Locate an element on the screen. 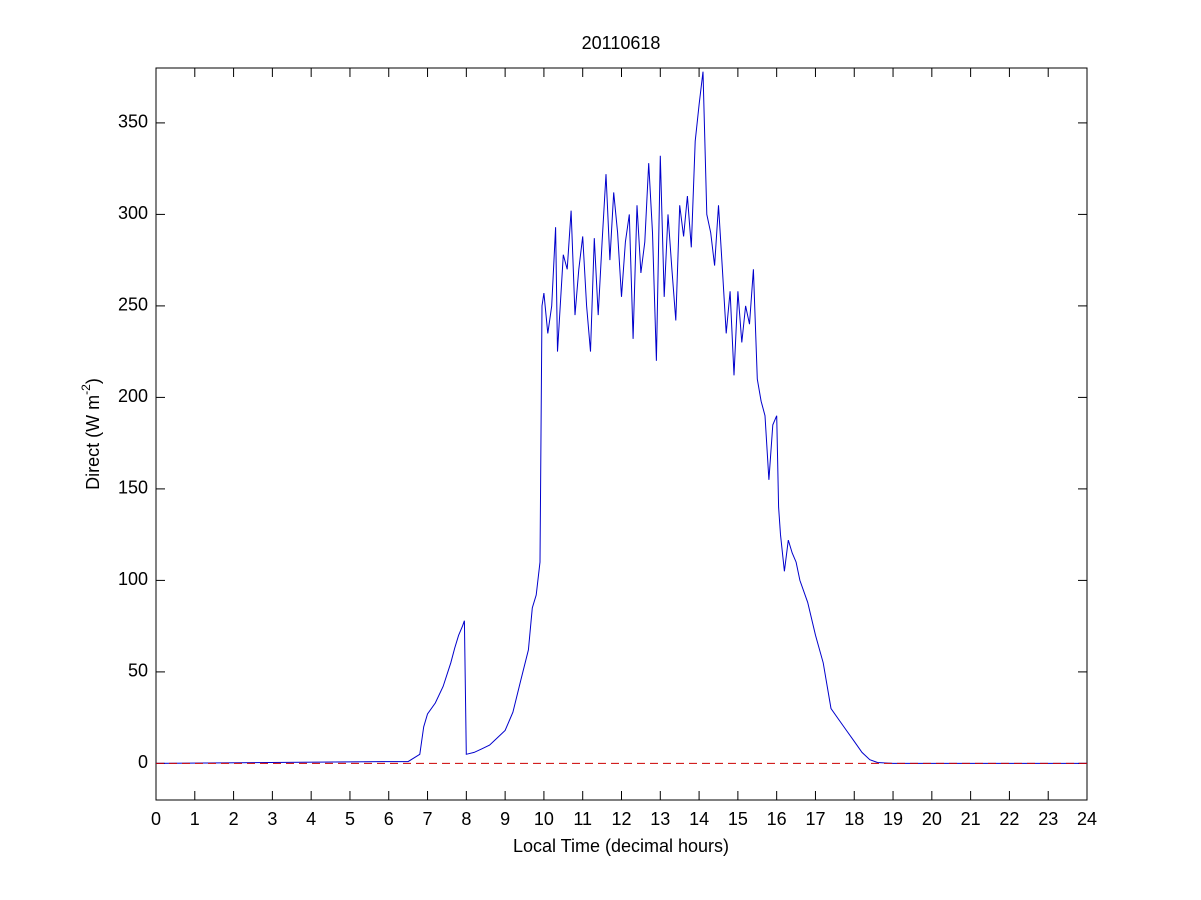 This screenshot has height=900, width=1201. x-tick-label: 14 is located at coordinates (699, 819).